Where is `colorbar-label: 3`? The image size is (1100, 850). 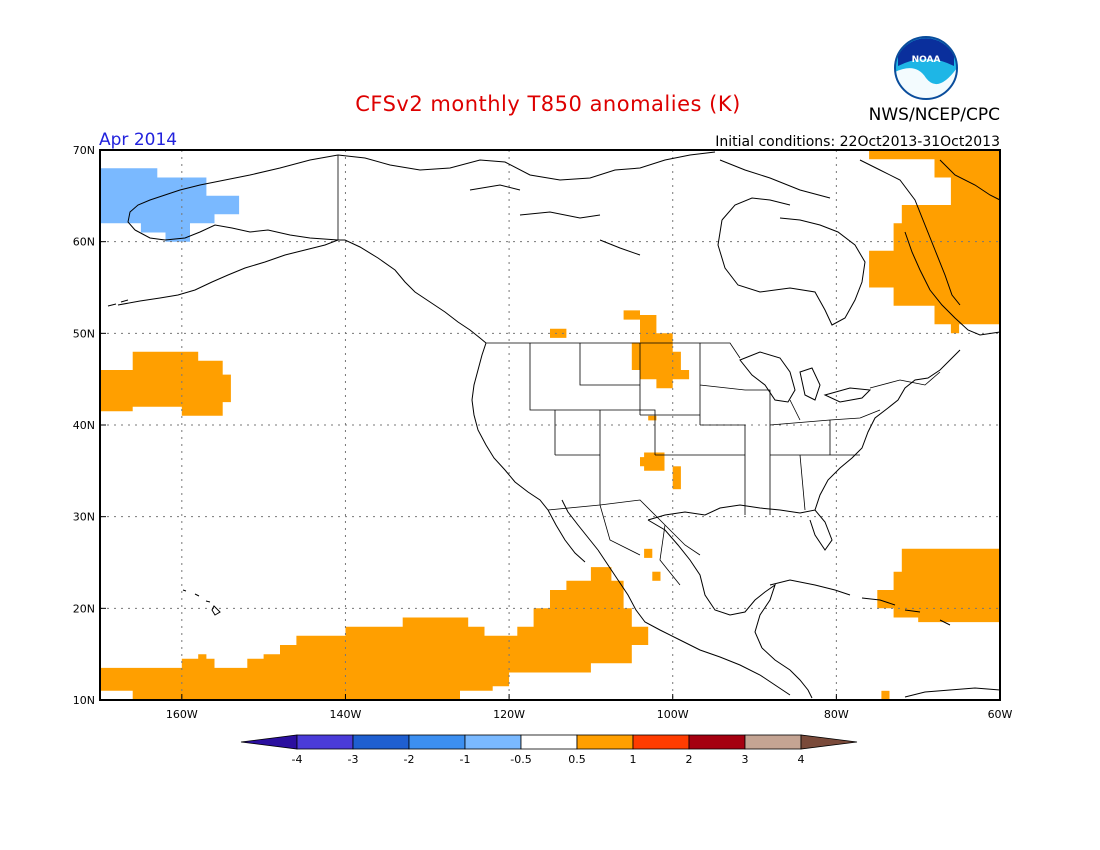 colorbar-label: 3 is located at coordinates (745, 759).